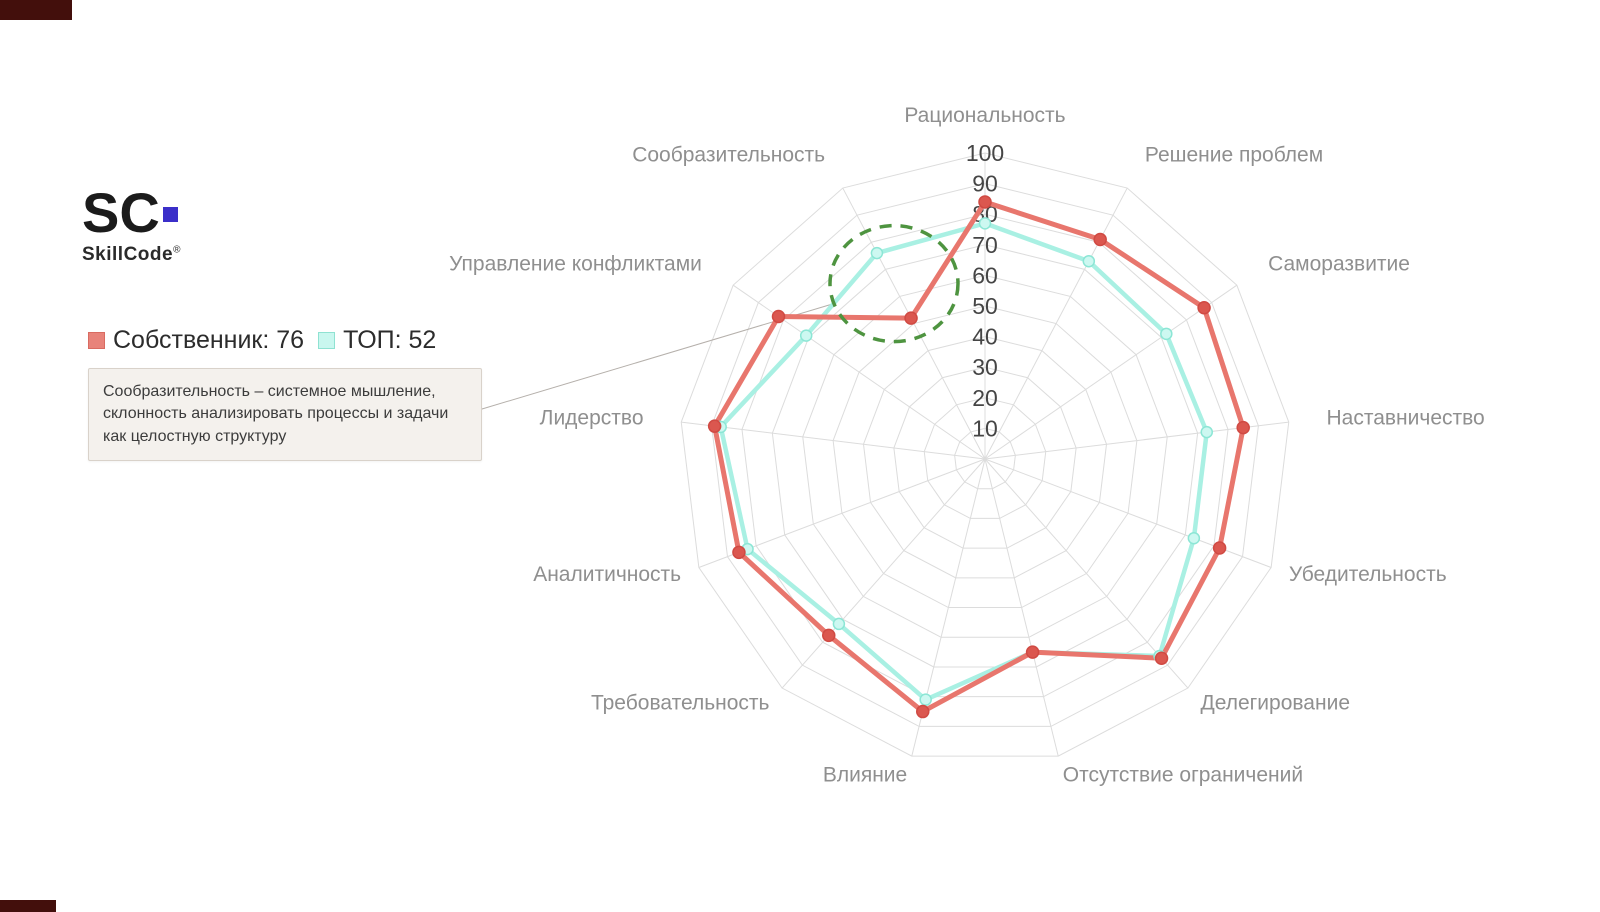 The image size is (1600, 912). What do you see at coordinates (985, 428) in the screenshot?
I see `radial-tick-label: 10` at bounding box center [985, 428].